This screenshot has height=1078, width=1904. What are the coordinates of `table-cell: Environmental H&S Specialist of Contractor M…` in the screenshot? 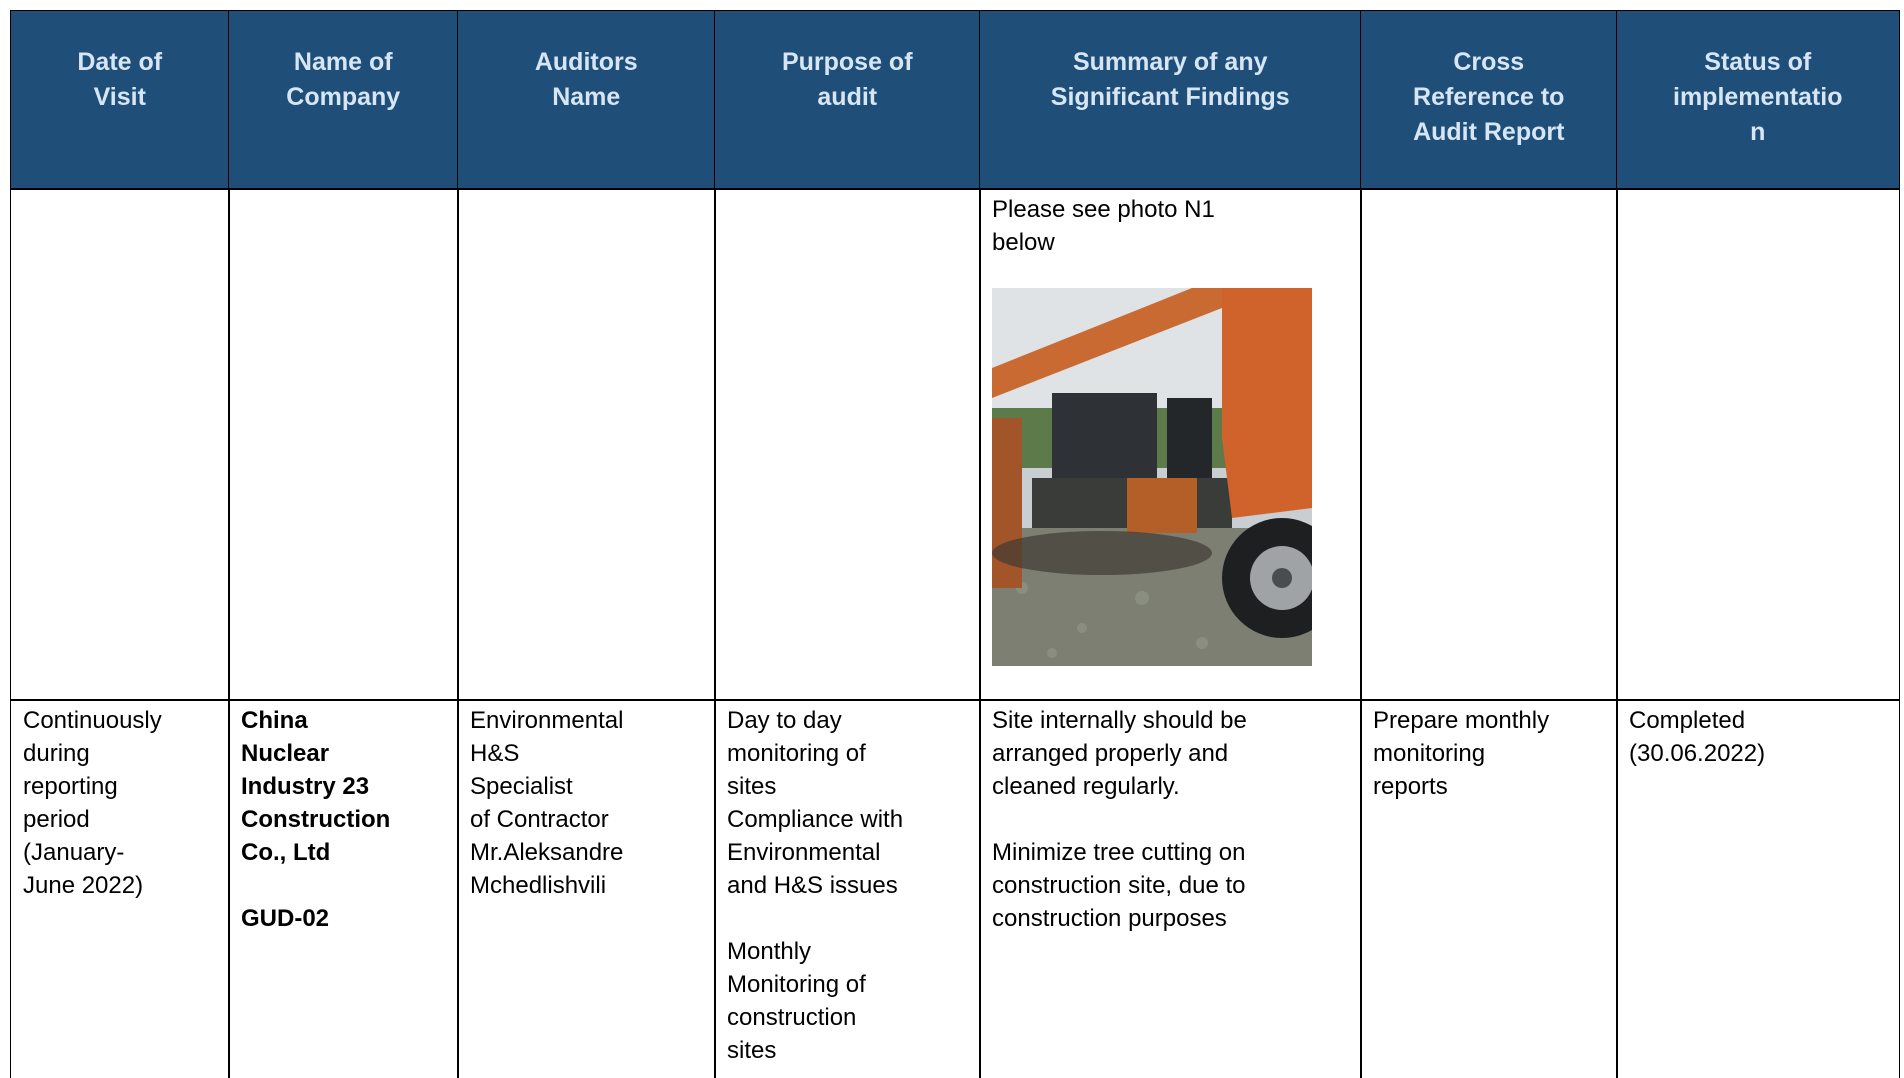 It's located at (586, 888).